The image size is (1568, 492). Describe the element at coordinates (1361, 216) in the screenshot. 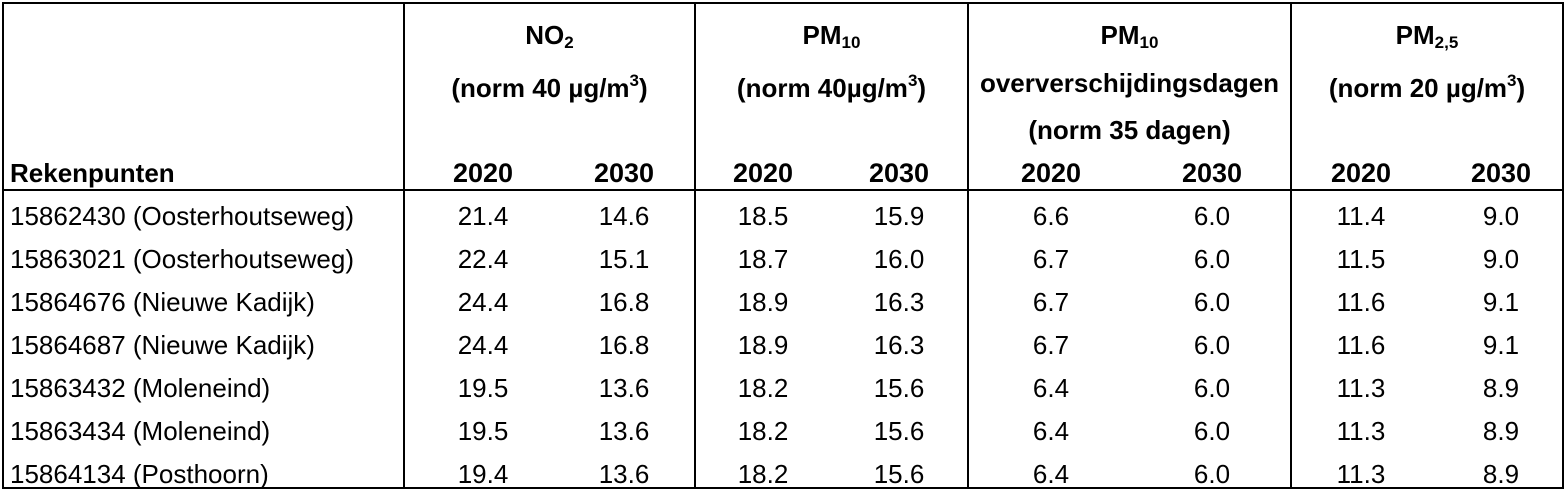

I see `table-cell: 11.4` at that location.